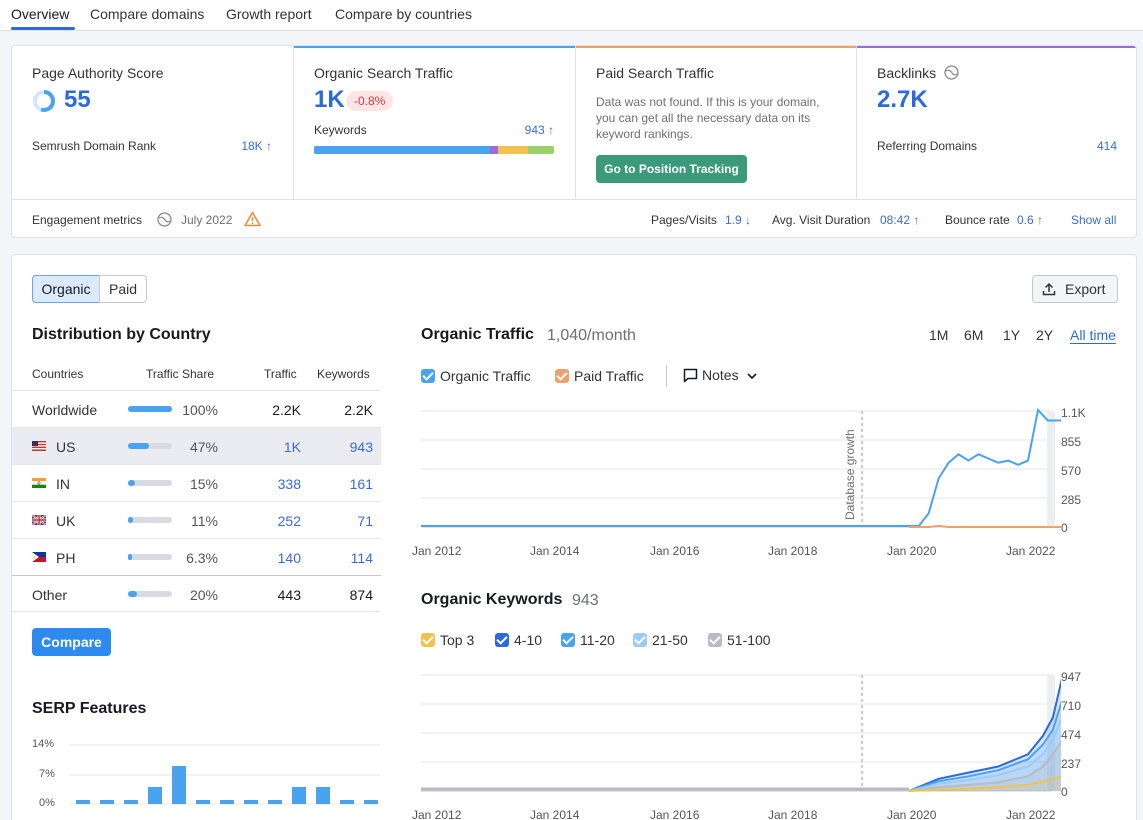 The height and width of the screenshot is (820, 1143). Describe the element at coordinates (684, 220) in the screenshot. I see `pages-visits-label: Pages/Visits` at that location.